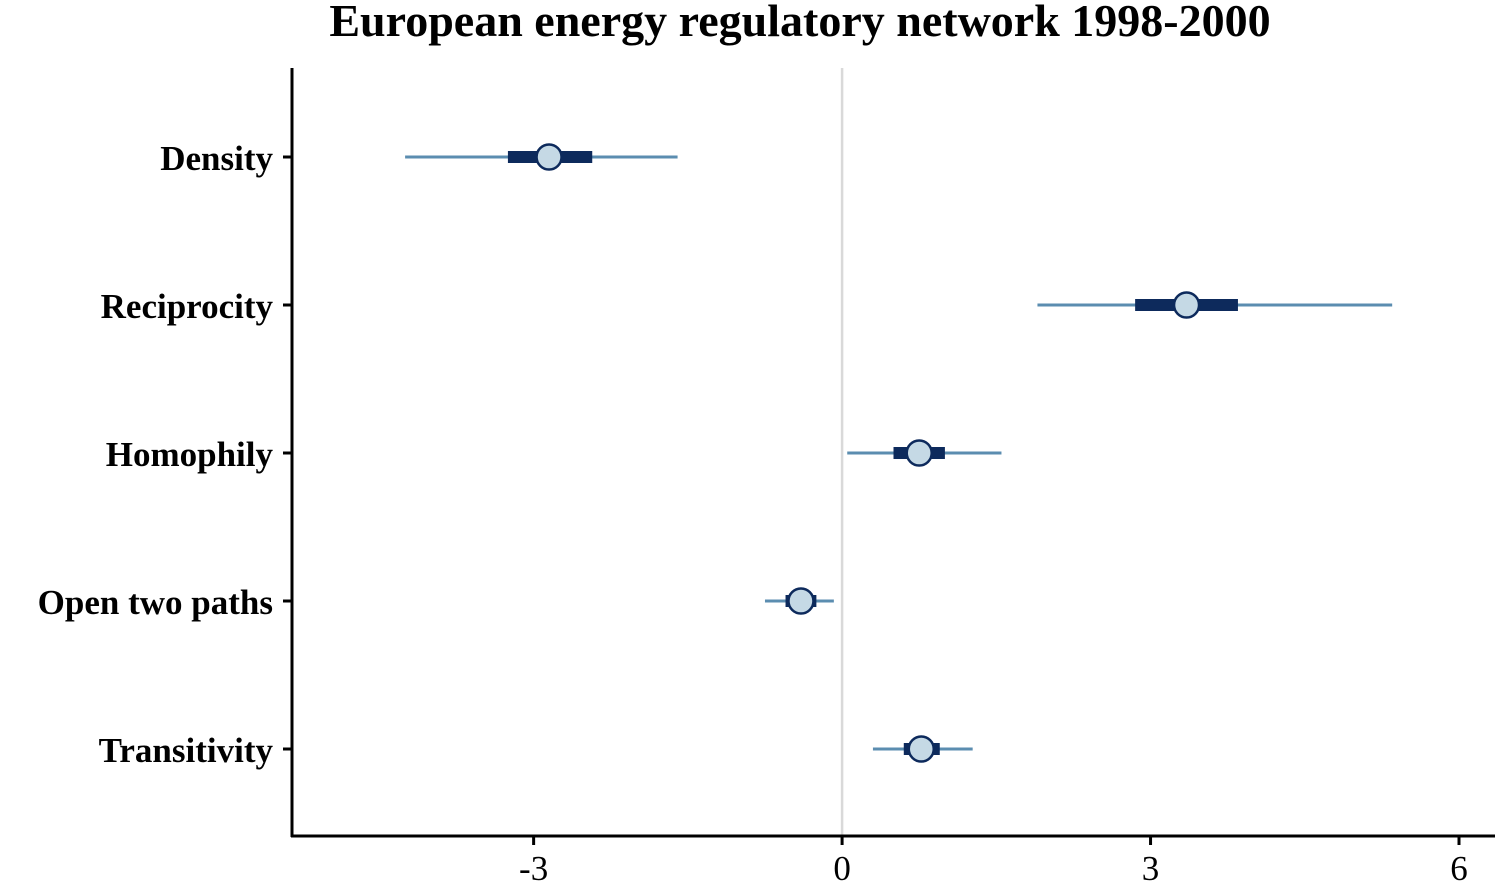 This screenshot has height=888, width=1500. Describe the element at coordinates (190, 454) in the screenshot. I see `category-label: Homophily` at that location.